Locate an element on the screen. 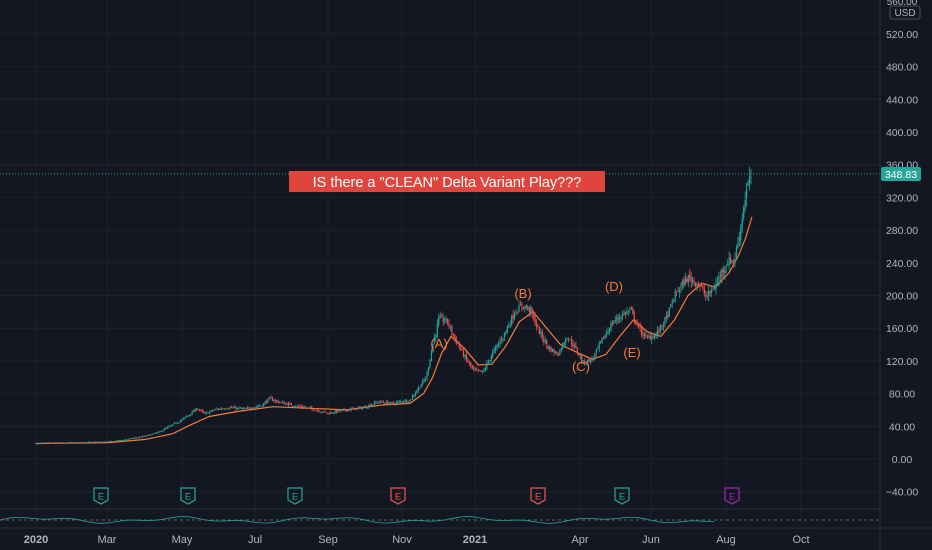 The height and width of the screenshot is (550, 932). earnings-marker-label: E is located at coordinates (732, 497).